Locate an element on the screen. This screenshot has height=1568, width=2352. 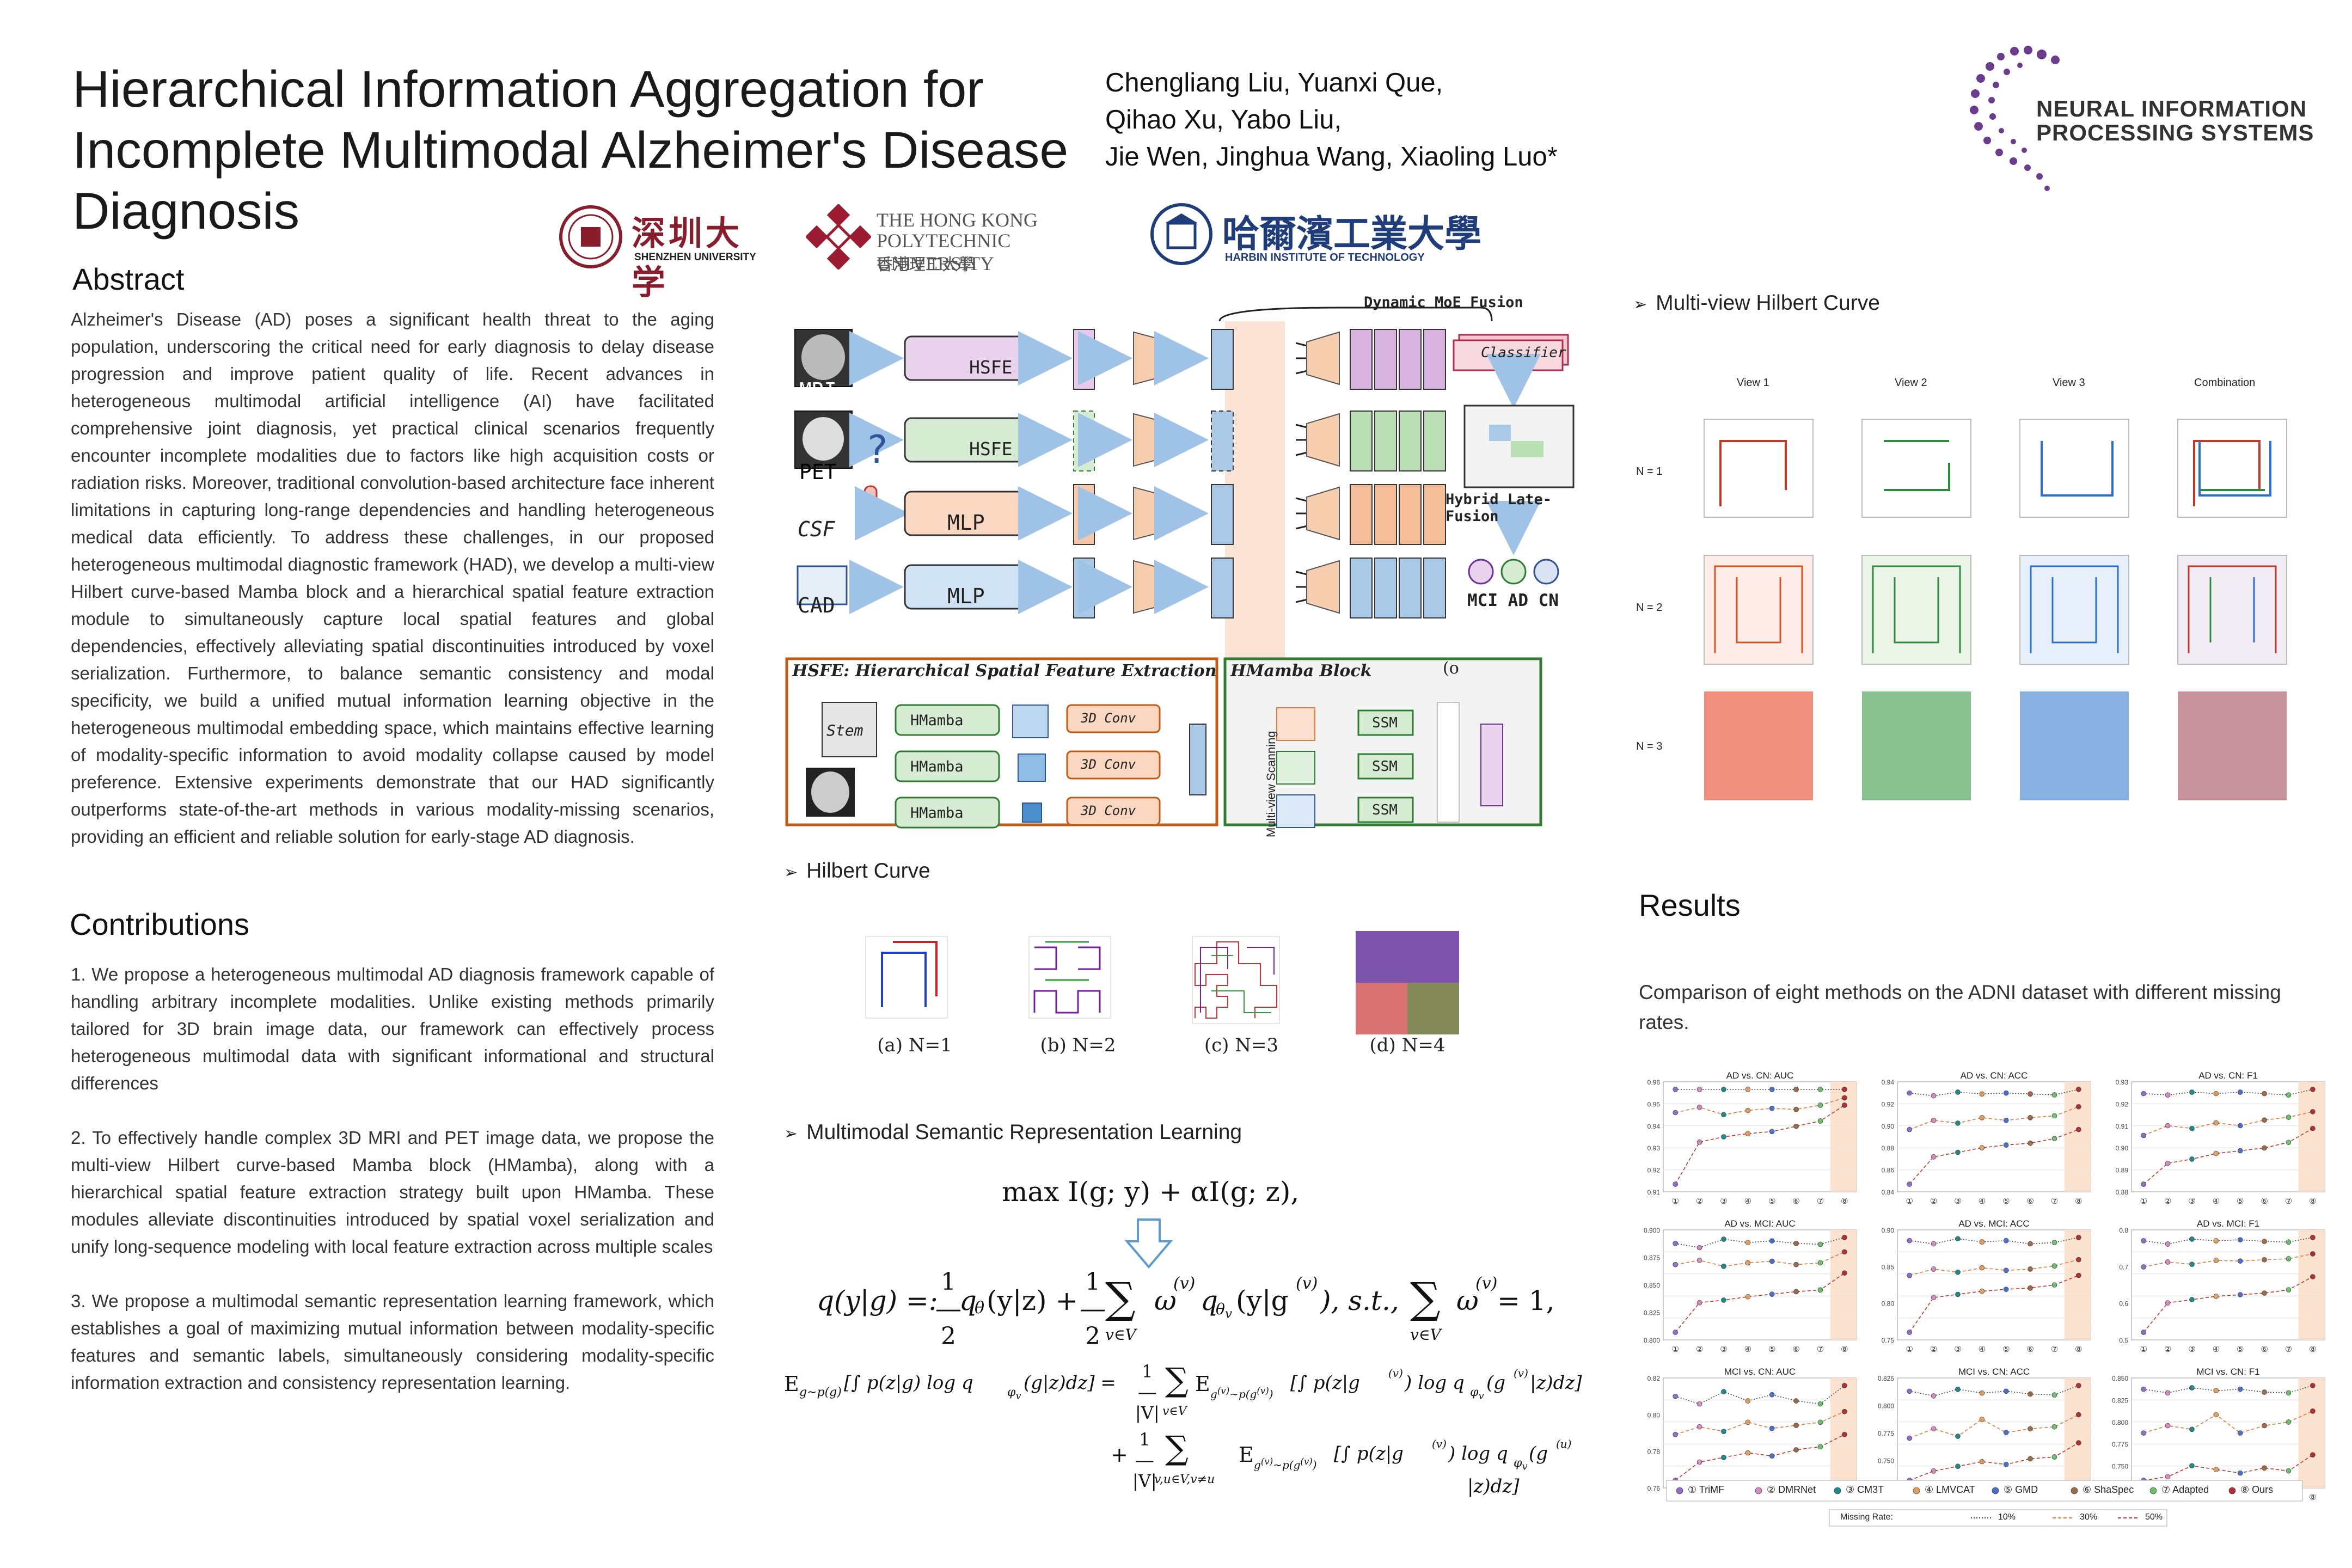
eq3-sum: ∑ is located at coordinates (1177, 1380).